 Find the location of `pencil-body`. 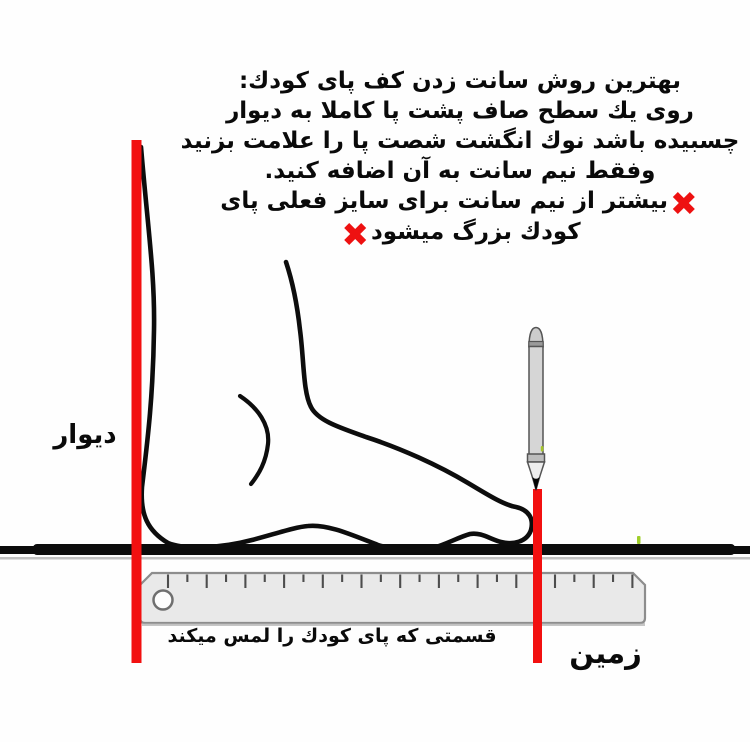

pencil-body is located at coordinates (536, 400).